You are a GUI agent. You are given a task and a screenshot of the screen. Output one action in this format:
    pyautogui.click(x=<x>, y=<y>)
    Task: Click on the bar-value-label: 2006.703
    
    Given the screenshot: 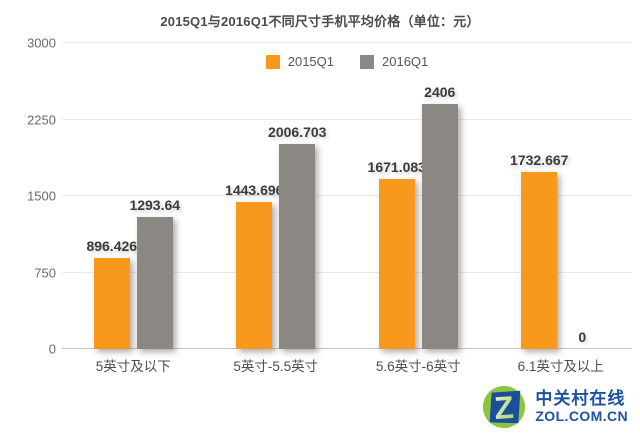 What is the action you would take?
    pyautogui.click(x=297, y=132)
    